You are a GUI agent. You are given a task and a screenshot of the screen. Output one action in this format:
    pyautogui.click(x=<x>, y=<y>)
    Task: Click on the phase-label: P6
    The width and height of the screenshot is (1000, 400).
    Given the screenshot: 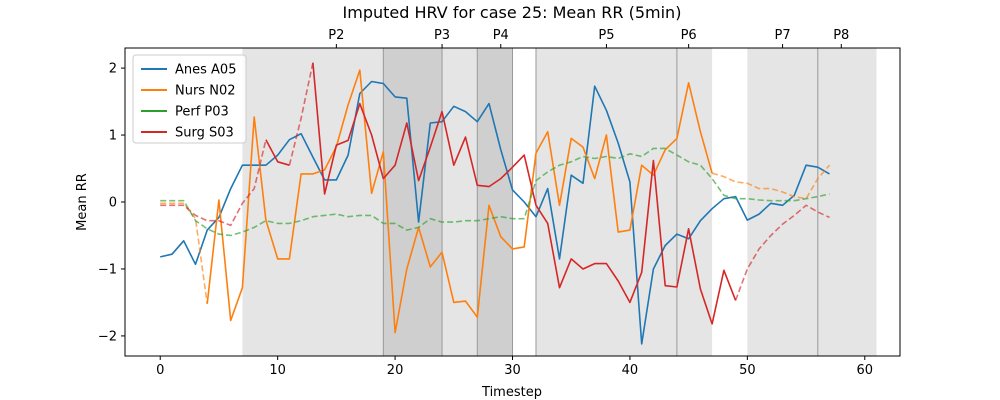 What is the action you would take?
    pyautogui.click(x=689, y=35)
    